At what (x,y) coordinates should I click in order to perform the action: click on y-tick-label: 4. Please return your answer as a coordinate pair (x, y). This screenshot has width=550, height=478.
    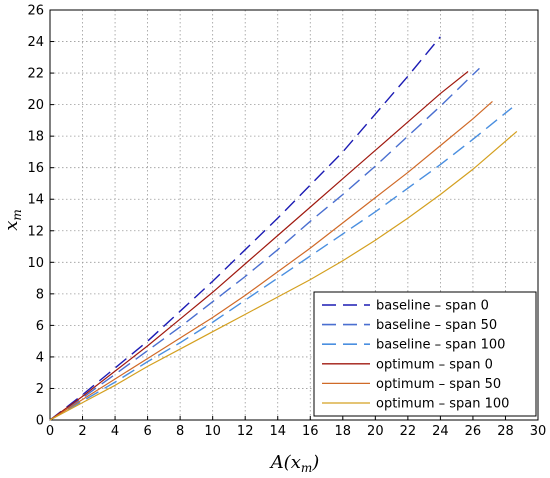
    Looking at the image, I should click on (40, 357).